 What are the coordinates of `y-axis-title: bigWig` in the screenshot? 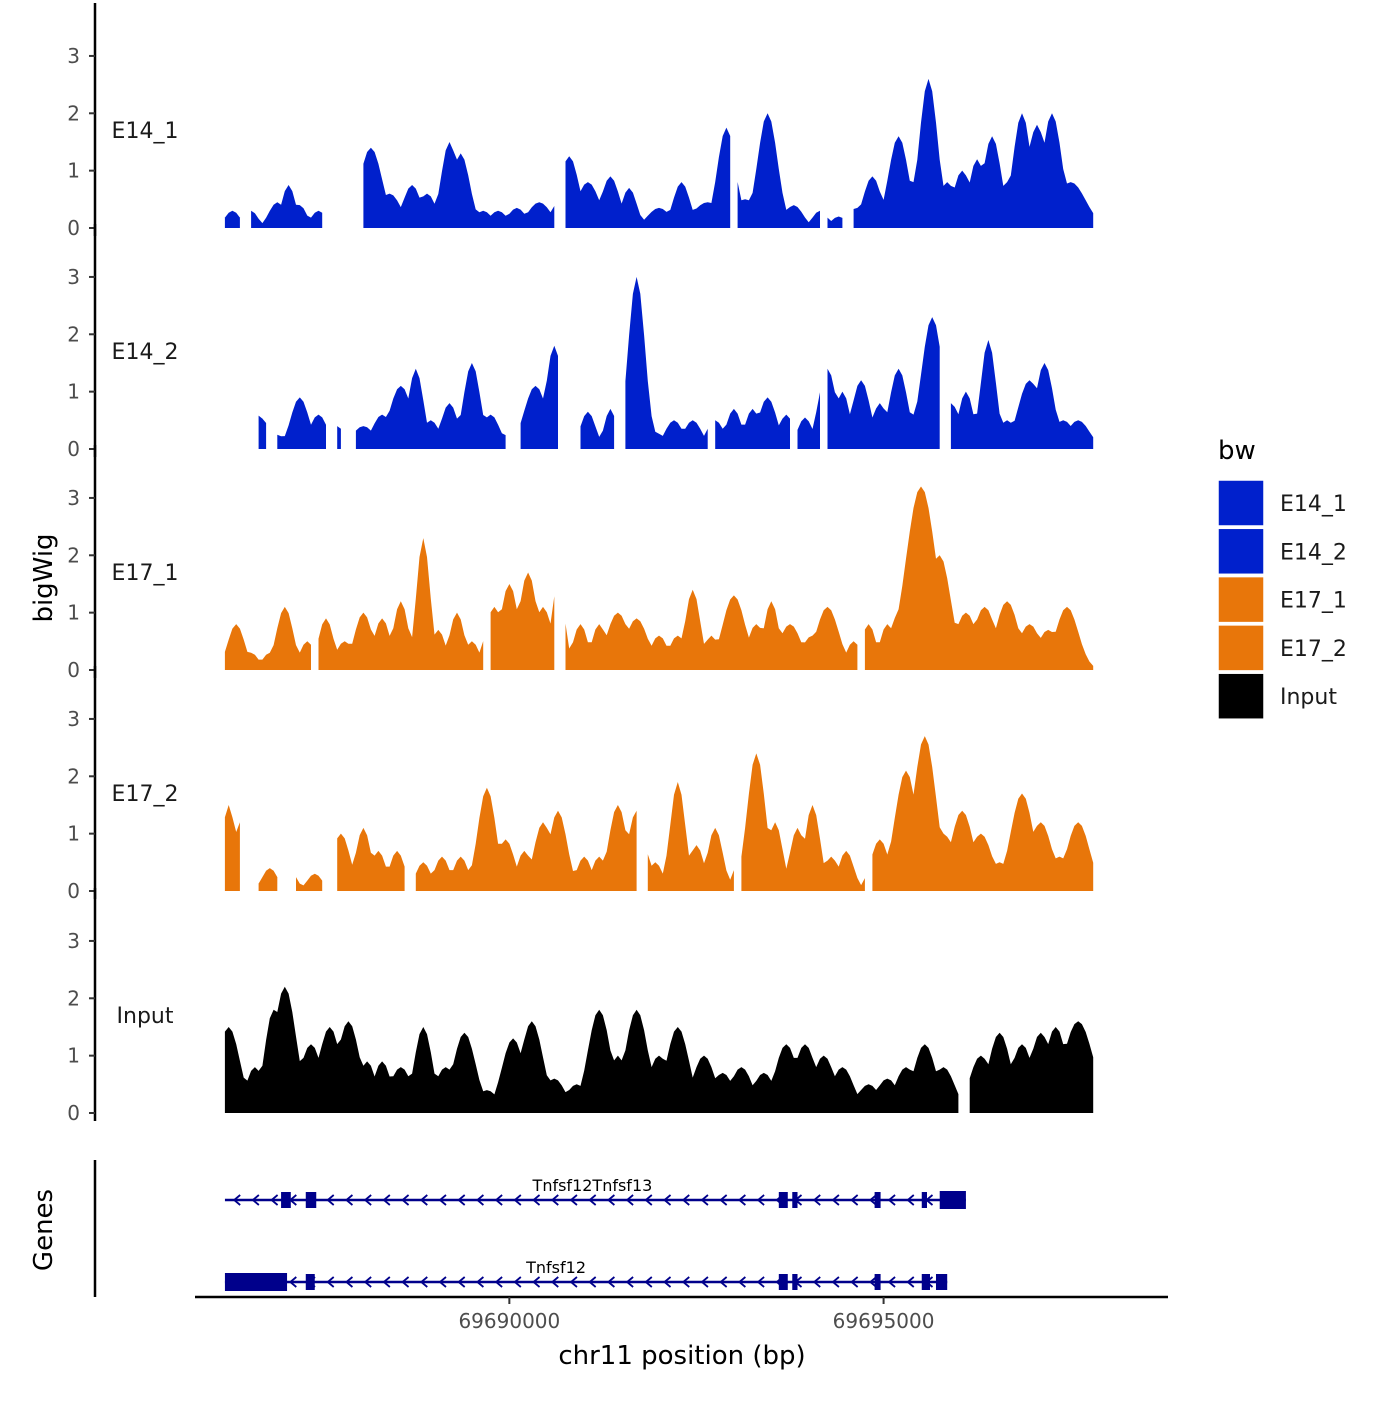 It's located at (44, 577).